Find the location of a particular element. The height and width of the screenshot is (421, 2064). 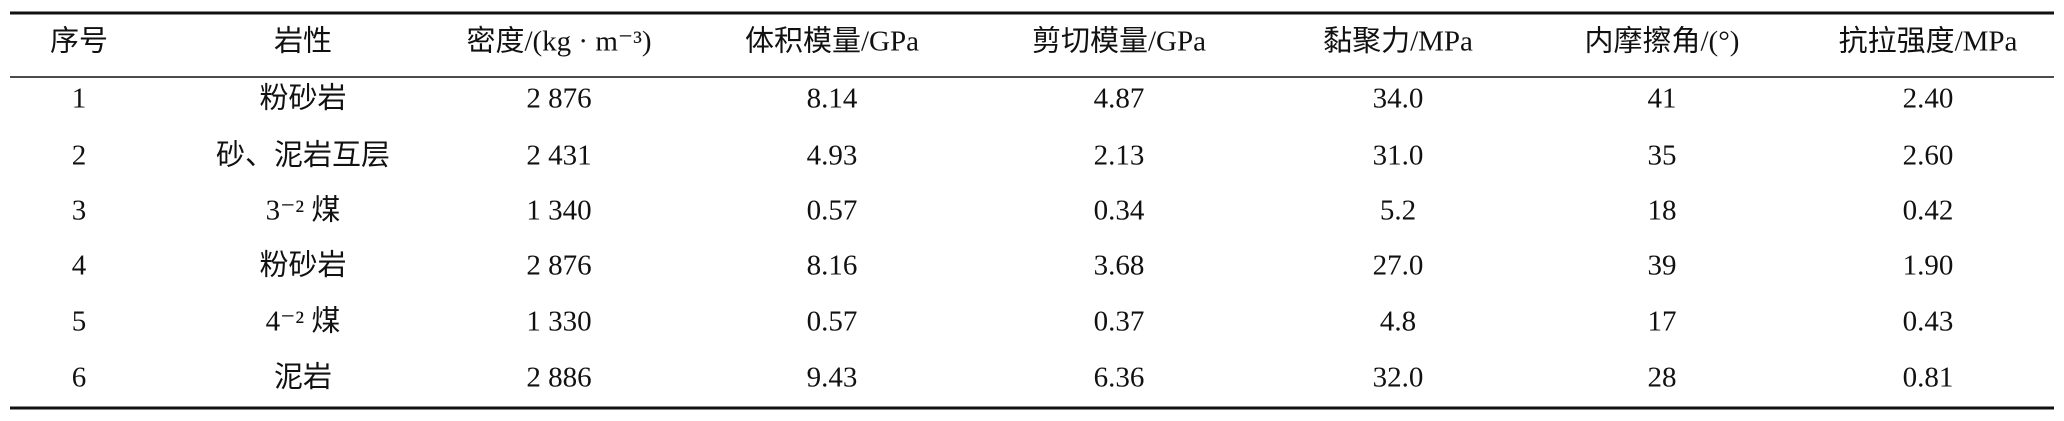

cell: 35 is located at coordinates (1662, 156).